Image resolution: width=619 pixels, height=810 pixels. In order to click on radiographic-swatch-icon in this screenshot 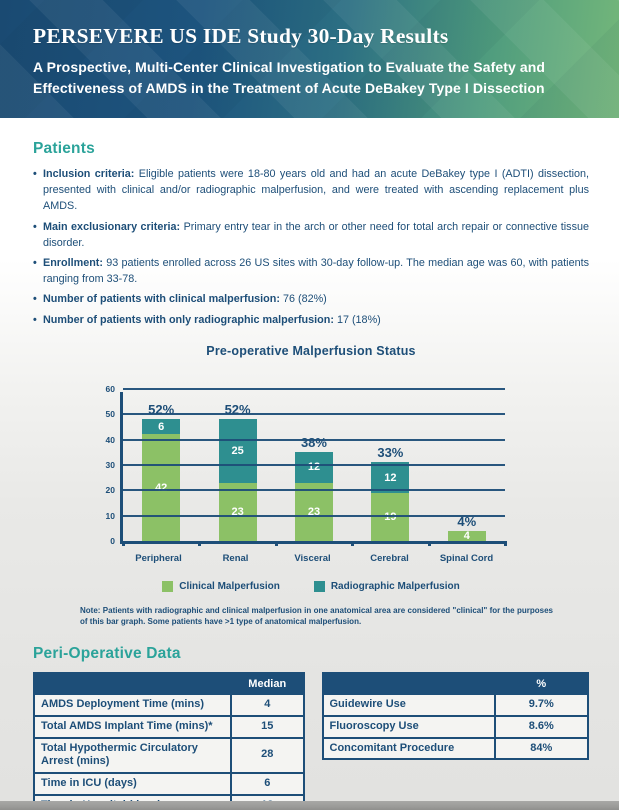, I will do `click(319, 586)`.